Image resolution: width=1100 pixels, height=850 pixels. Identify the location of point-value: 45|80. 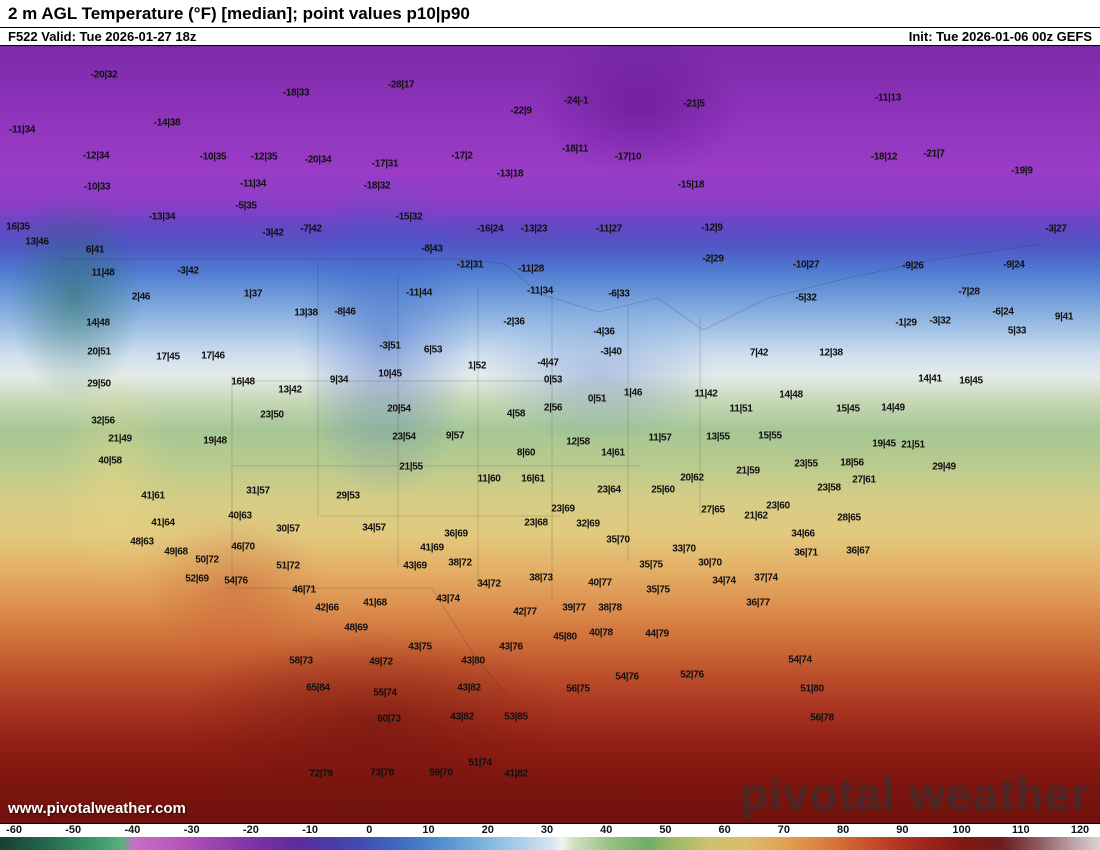
(565, 637).